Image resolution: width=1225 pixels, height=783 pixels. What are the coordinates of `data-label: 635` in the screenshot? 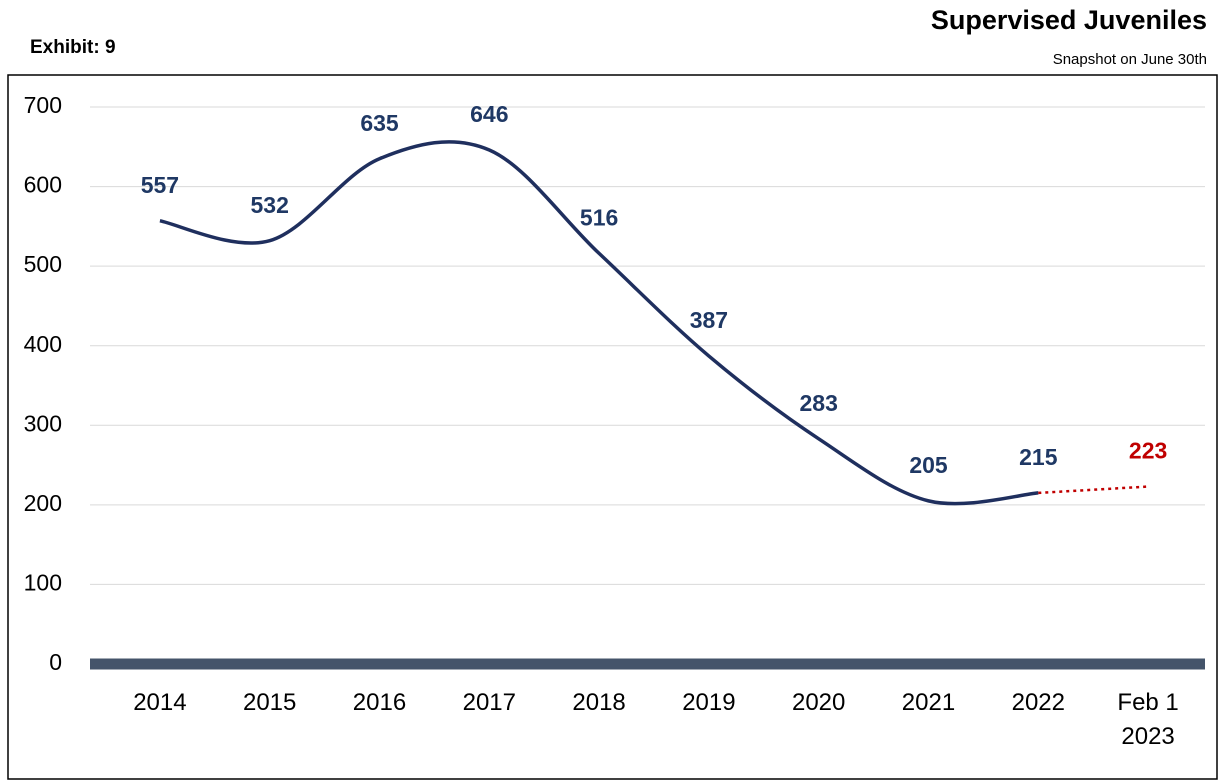 It's located at (379, 123).